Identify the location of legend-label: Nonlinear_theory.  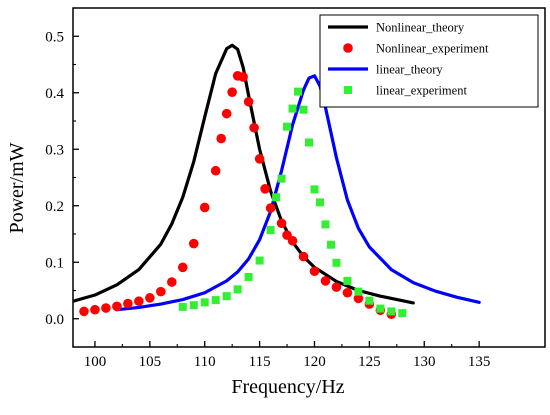
(420, 28).